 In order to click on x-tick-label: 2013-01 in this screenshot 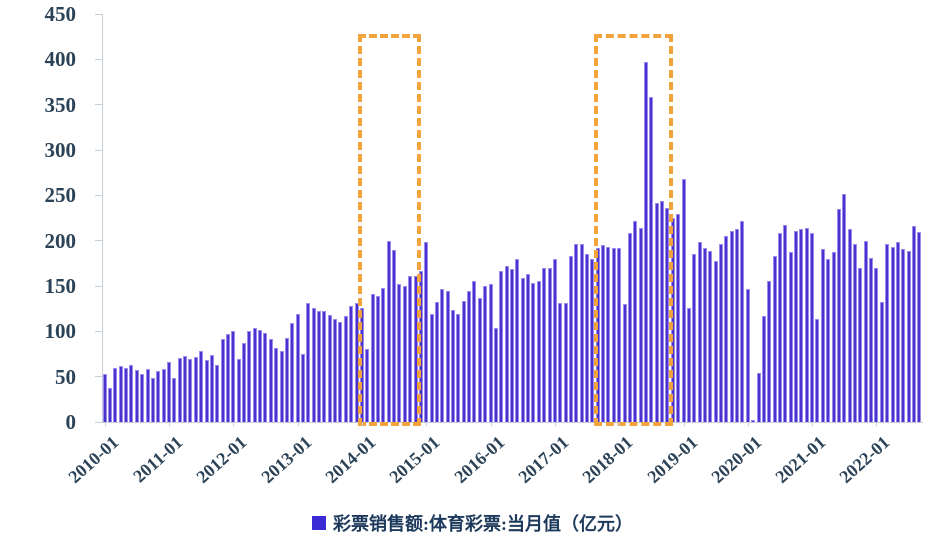, I will do `click(286, 460)`.